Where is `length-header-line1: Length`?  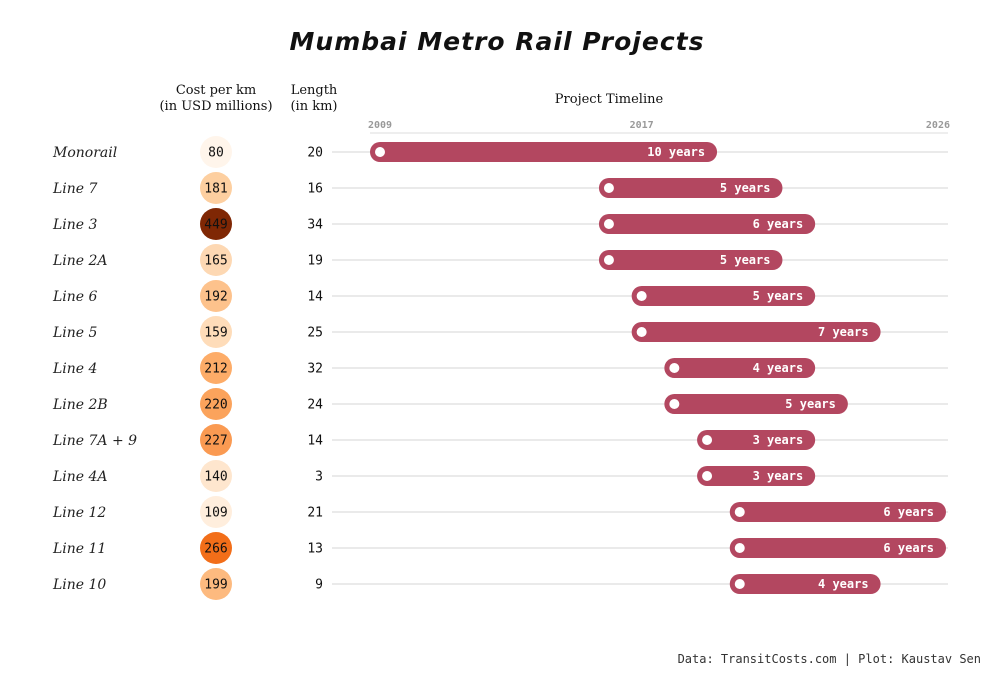 length-header-line1: Length is located at coordinates (314, 90).